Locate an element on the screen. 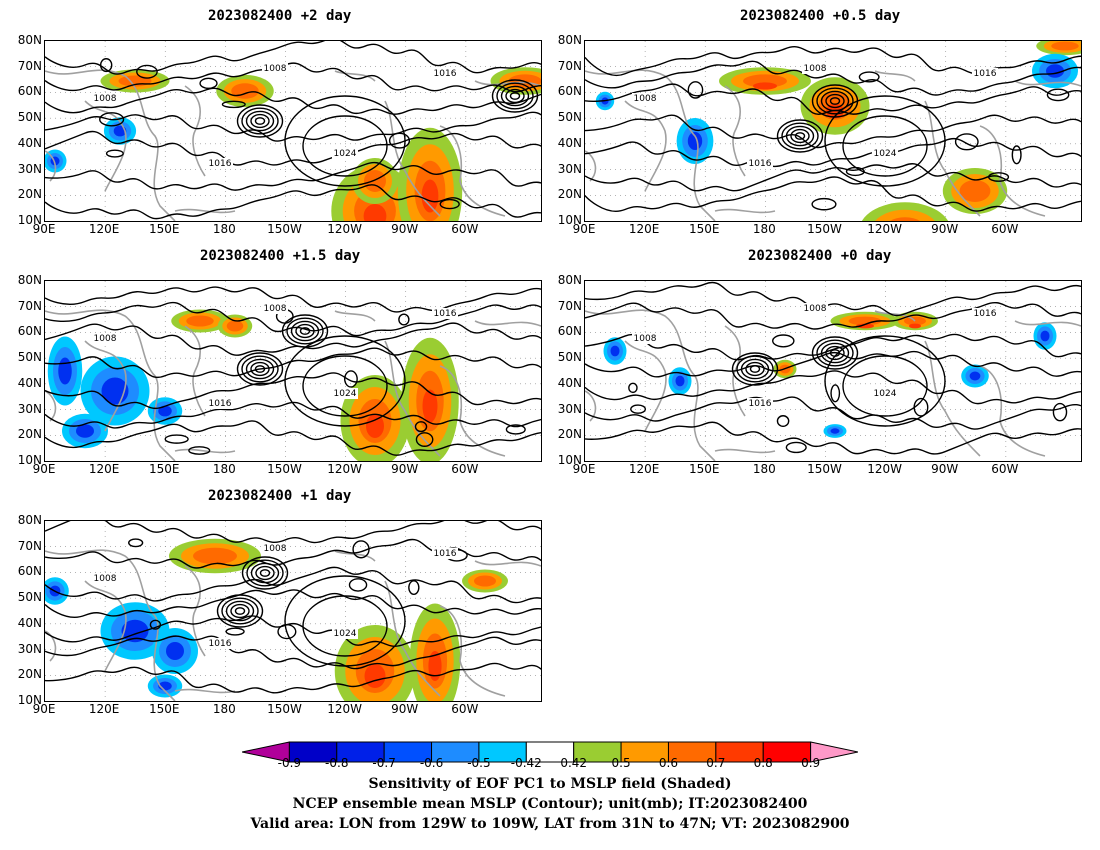  map-panel-plus-1-day: 1008 1016 1024 1008 1016 is located at coordinates (293, 611).